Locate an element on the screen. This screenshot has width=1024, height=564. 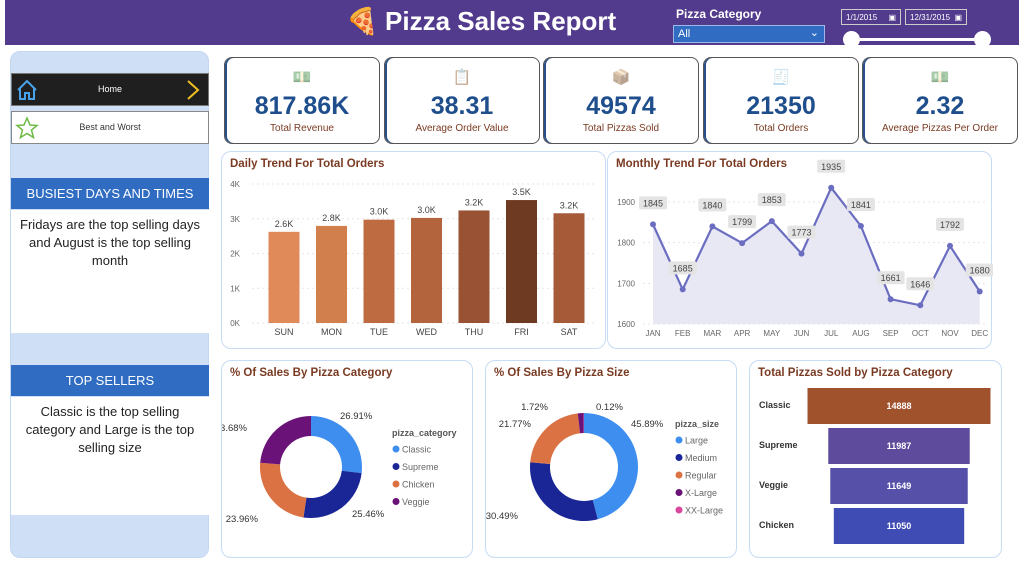
slice-label: 26.91% is located at coordinates (356, 416).